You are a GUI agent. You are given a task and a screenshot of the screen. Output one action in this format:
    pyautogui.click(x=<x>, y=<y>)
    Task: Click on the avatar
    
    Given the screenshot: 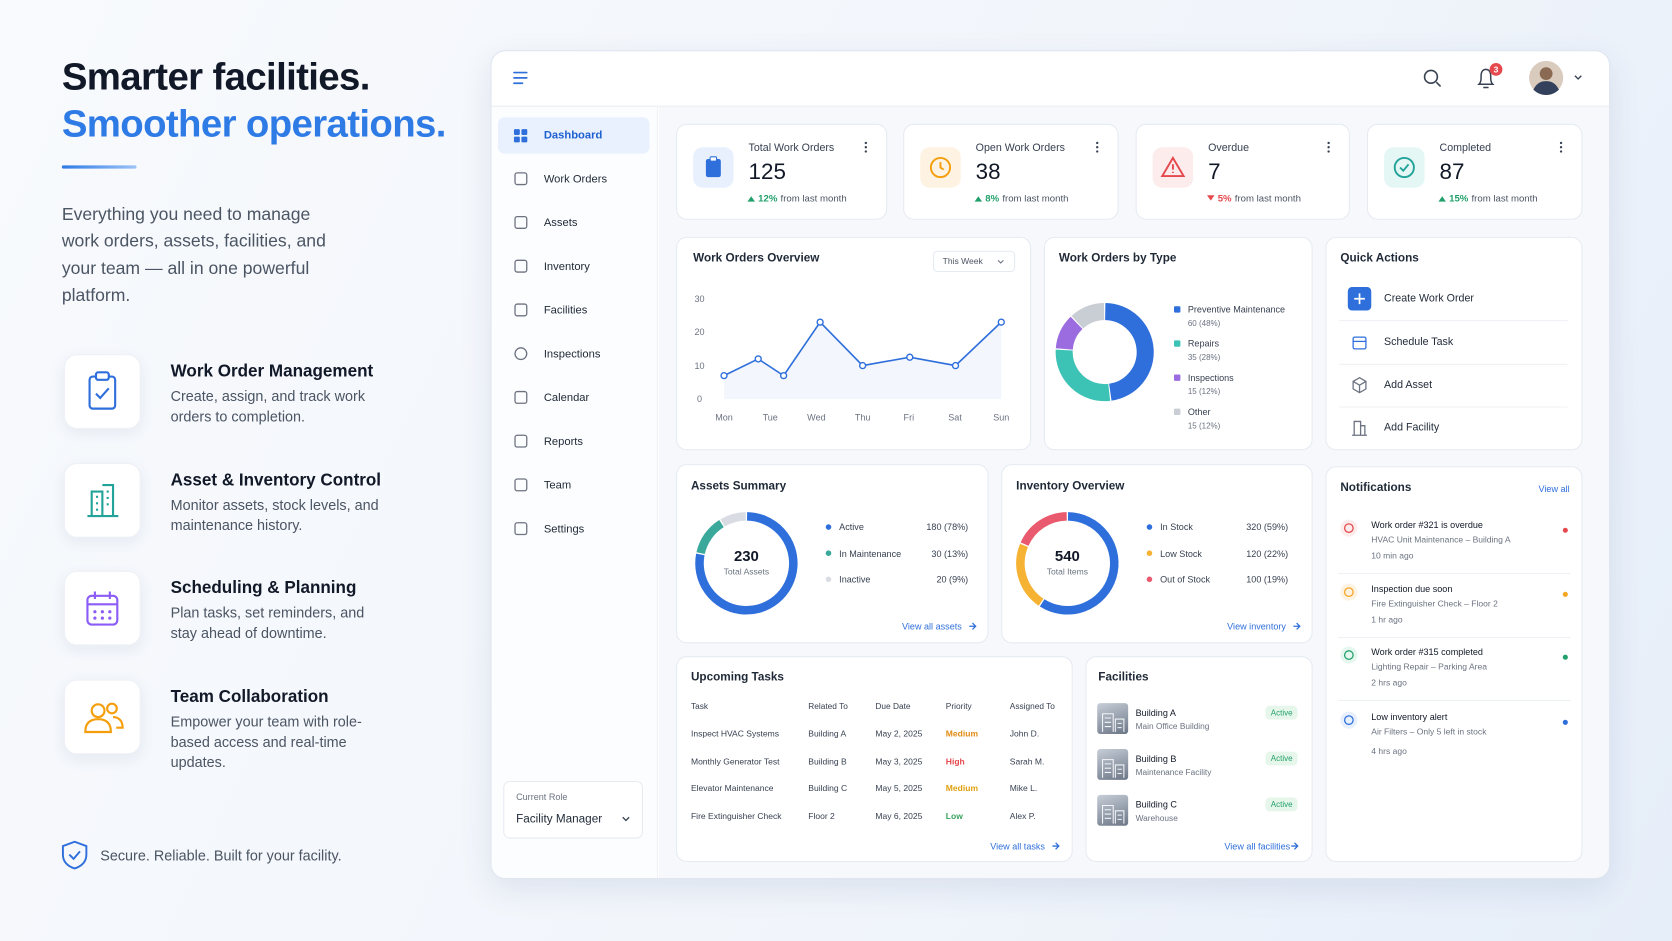 What is the action you would take?
    pyautogui.click(x=1546, y=74)
    